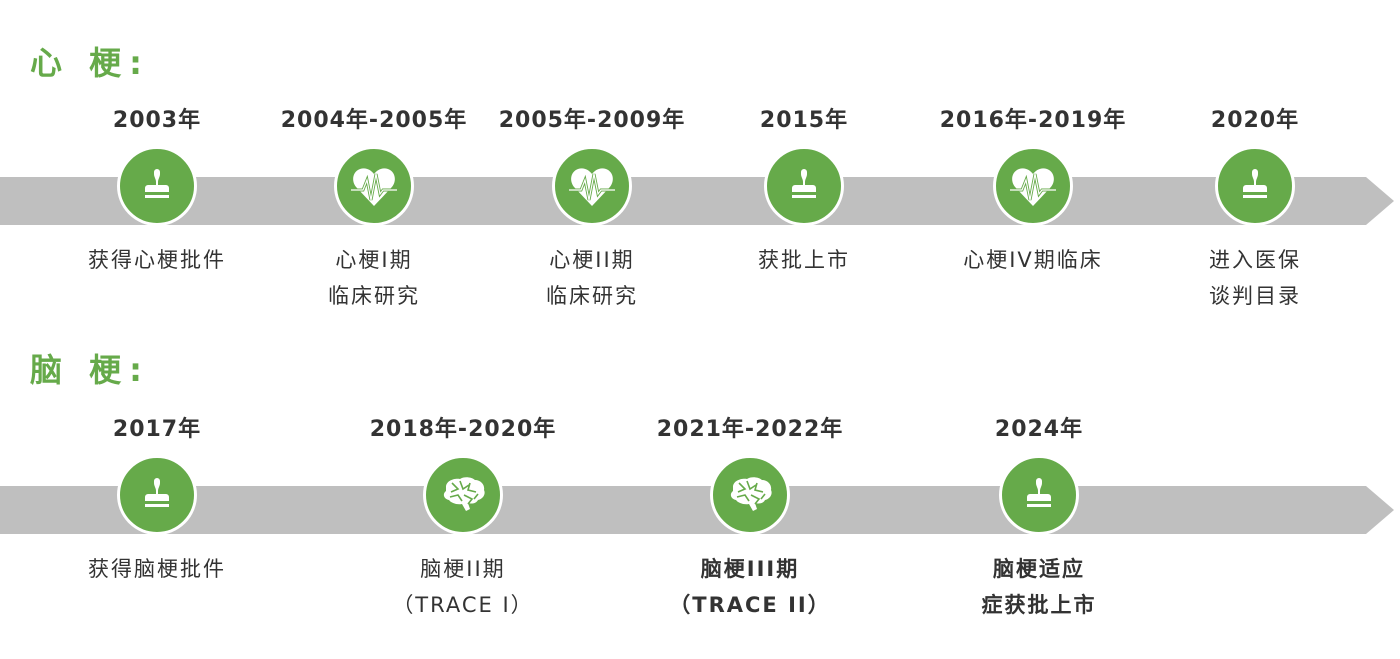 Image resolution: width=1400 pixels, height=659 pixels. Describe the element at coordinates (1255, 278) in the screenshot. I see `milestone-label: 进入医保 谈判目录` at that location.